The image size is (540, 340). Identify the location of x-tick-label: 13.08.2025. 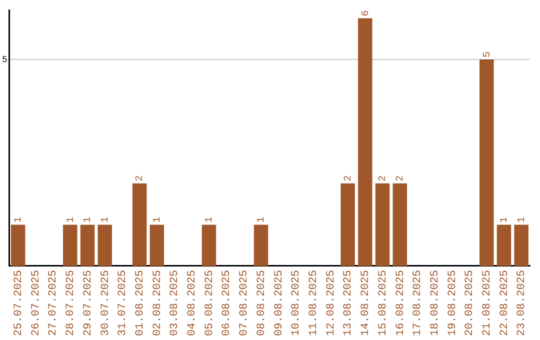
(348, 303).